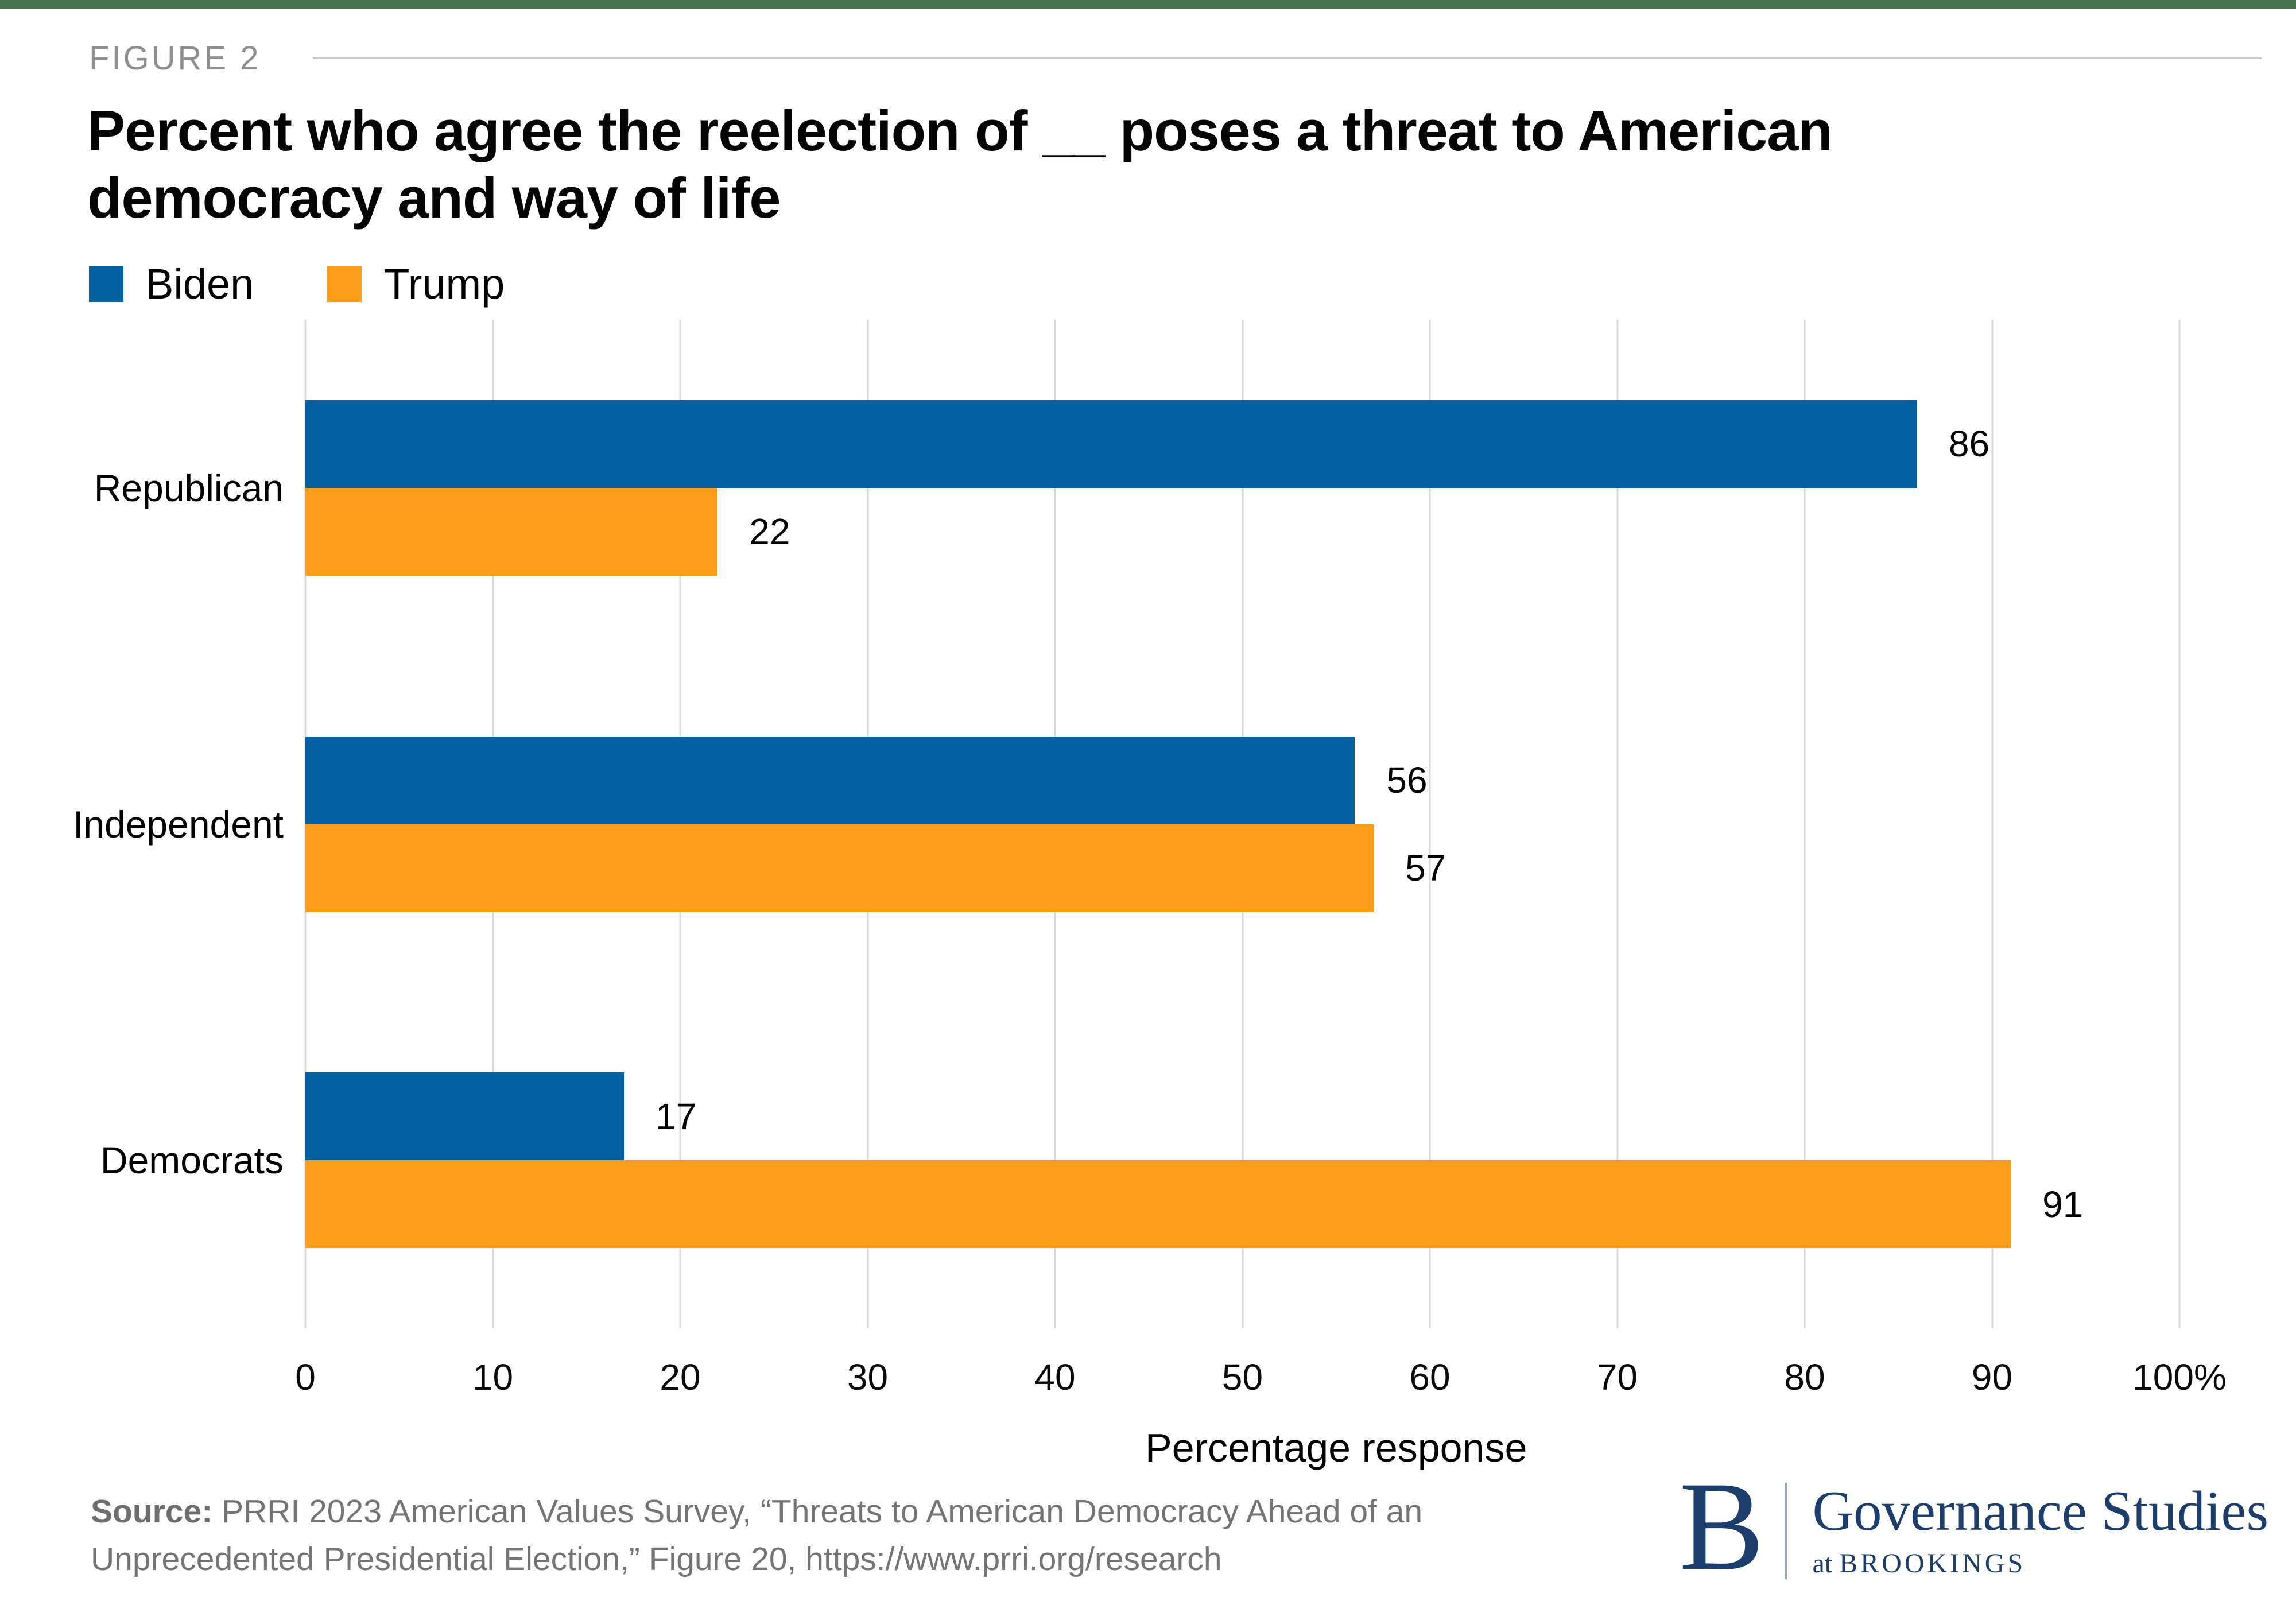 This screenshot has height=1597, width=2296. I want to click on legend-label-biden: Biden, so click(199, 284).